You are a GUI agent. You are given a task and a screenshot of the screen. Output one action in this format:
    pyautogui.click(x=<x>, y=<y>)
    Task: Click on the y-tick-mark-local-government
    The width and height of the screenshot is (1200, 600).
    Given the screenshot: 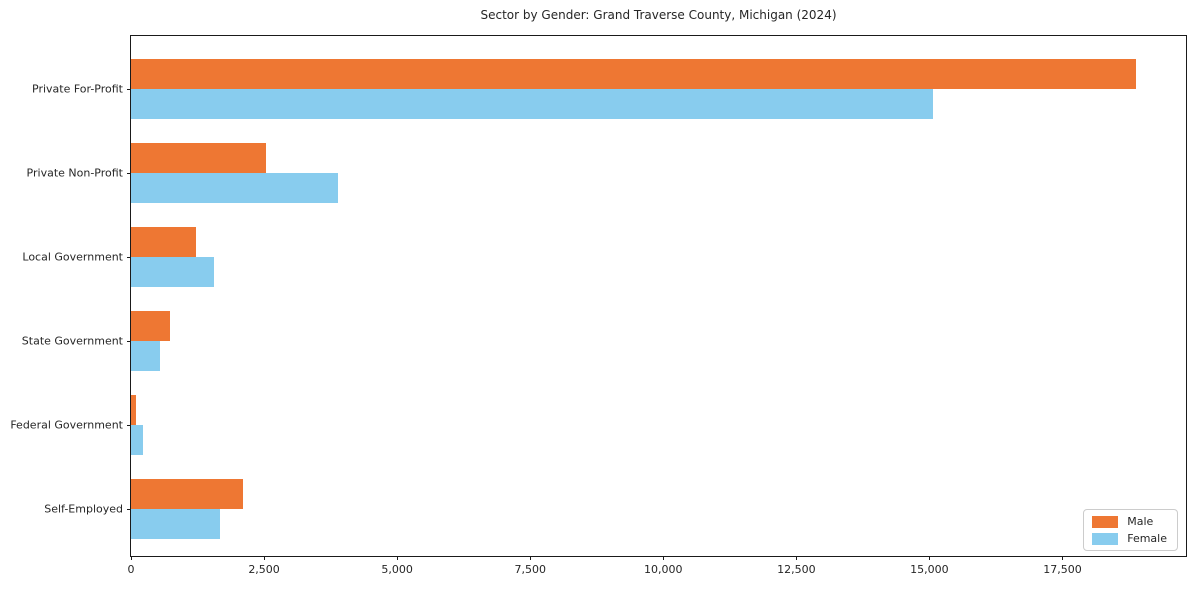 What is the action you would take?
    pyautogui.click(x=129, y=257)
    